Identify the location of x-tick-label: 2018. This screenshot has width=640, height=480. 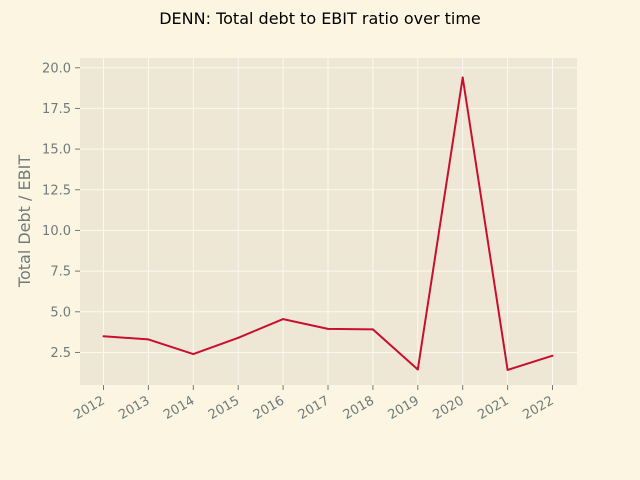
(359, 408).